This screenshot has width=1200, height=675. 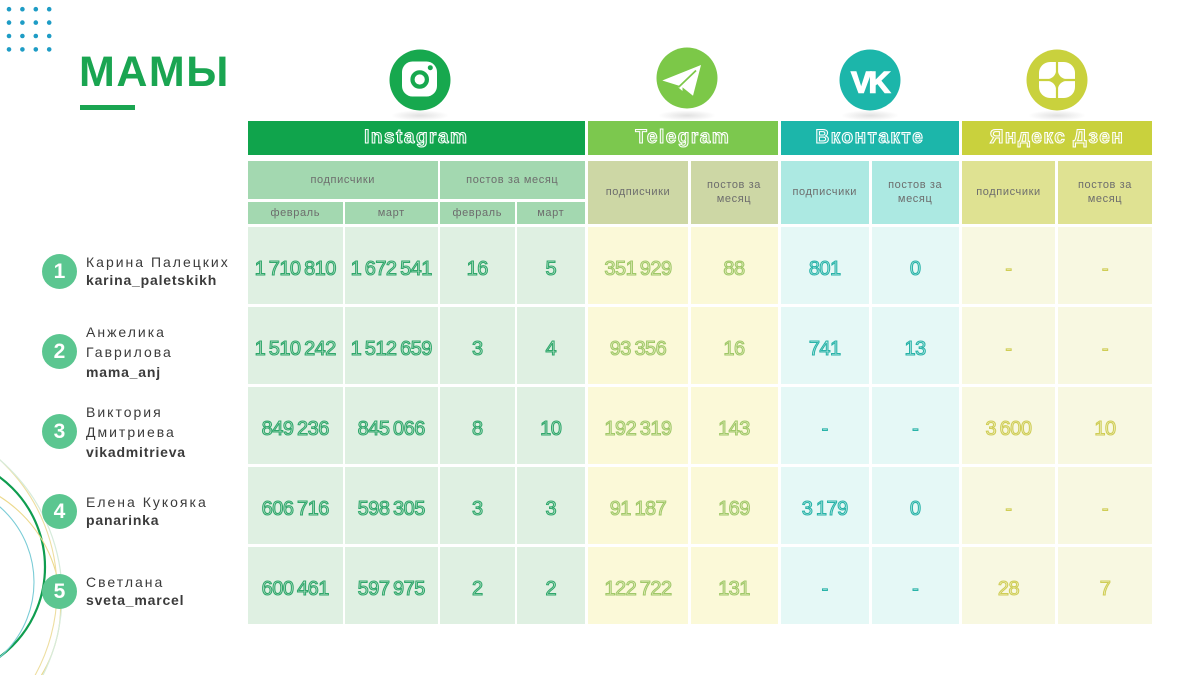 What do you see at coordinates (871, 83) in the screenshot?
I see `svg-text: VK` at bounding box center [871, 83].